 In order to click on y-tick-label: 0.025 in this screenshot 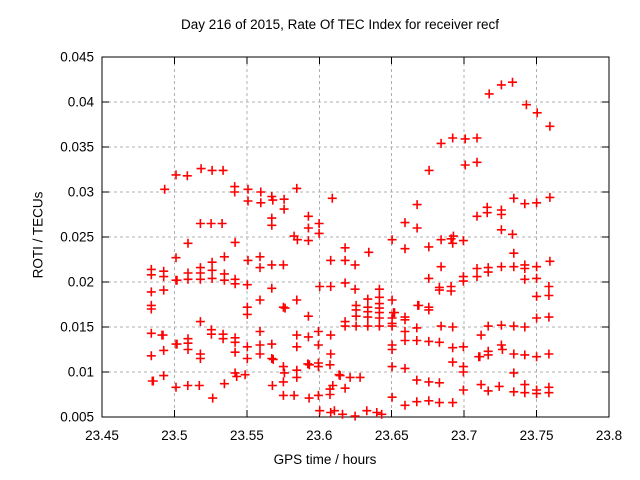, I will do `click(77, 237)`.